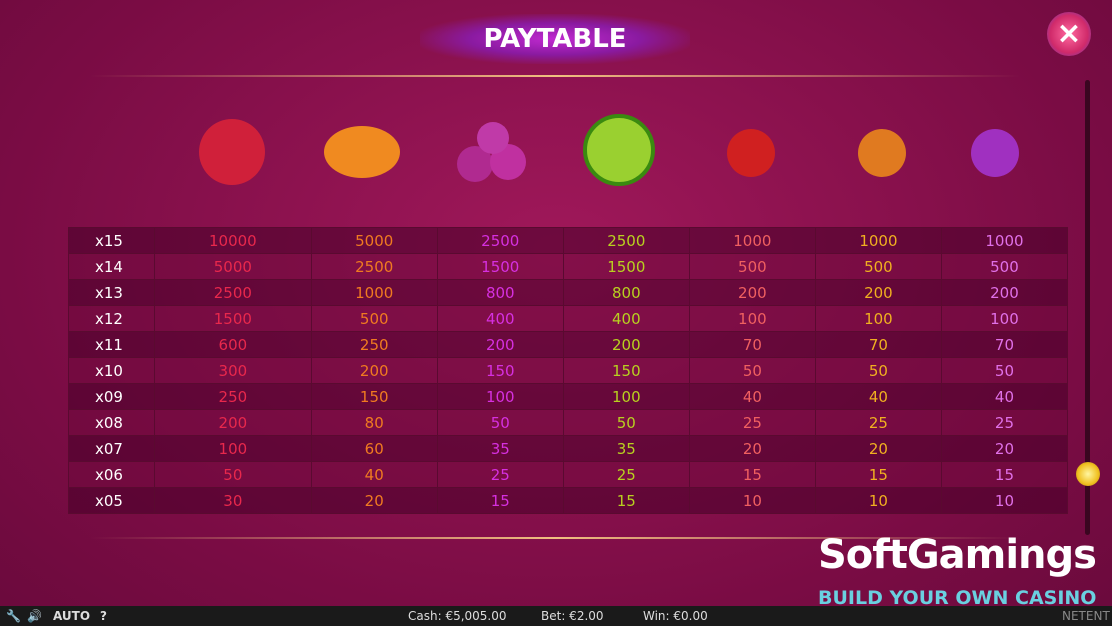 This screenshot has width=1112, height=626. Describe the element at coordinates (103, 616) in the screenshot. I see `help-button: ?` at that location.